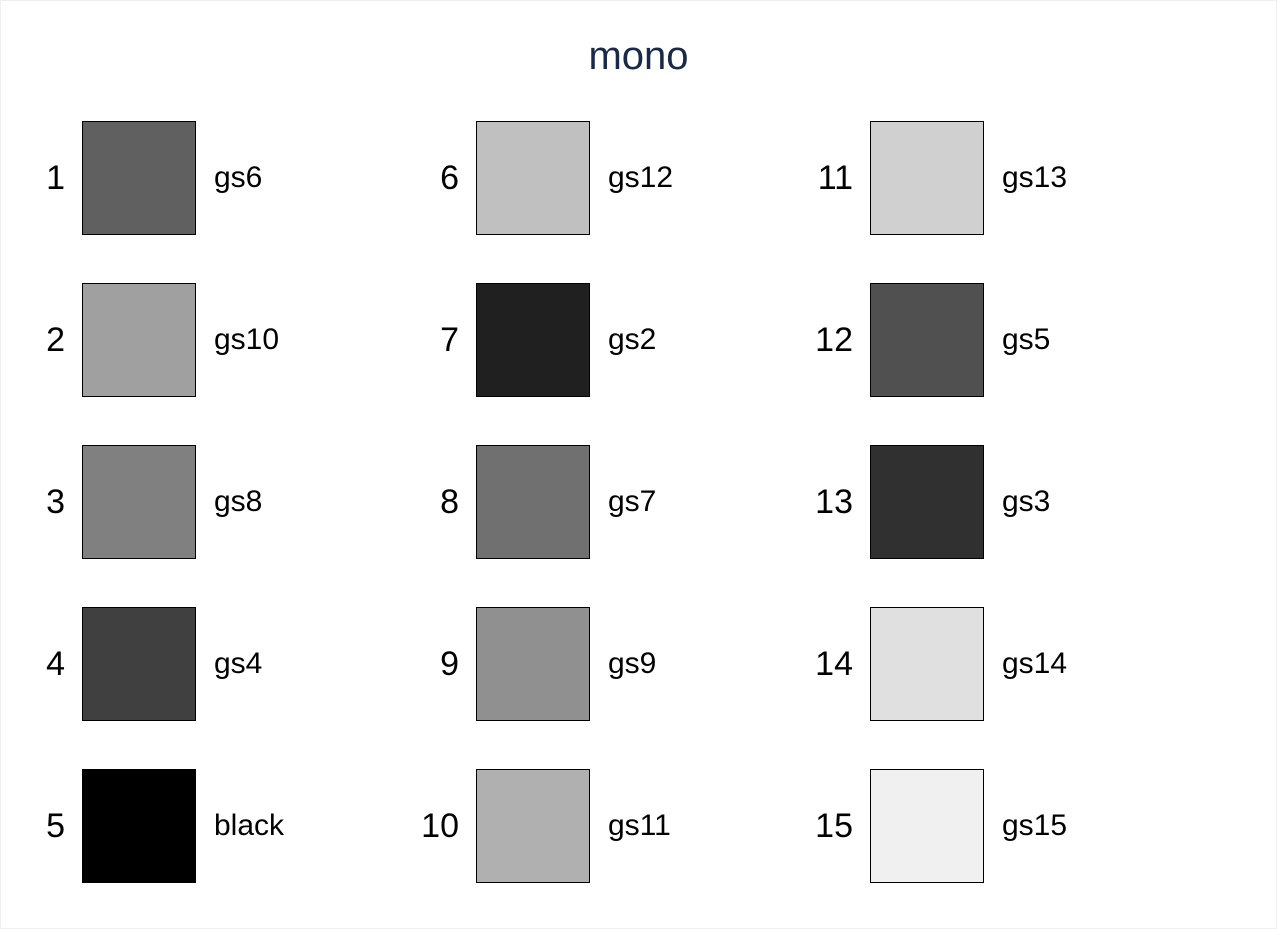 This screenshot has height=929, width=1277. I want to click on swatch-index: 10, so click(440, 826).